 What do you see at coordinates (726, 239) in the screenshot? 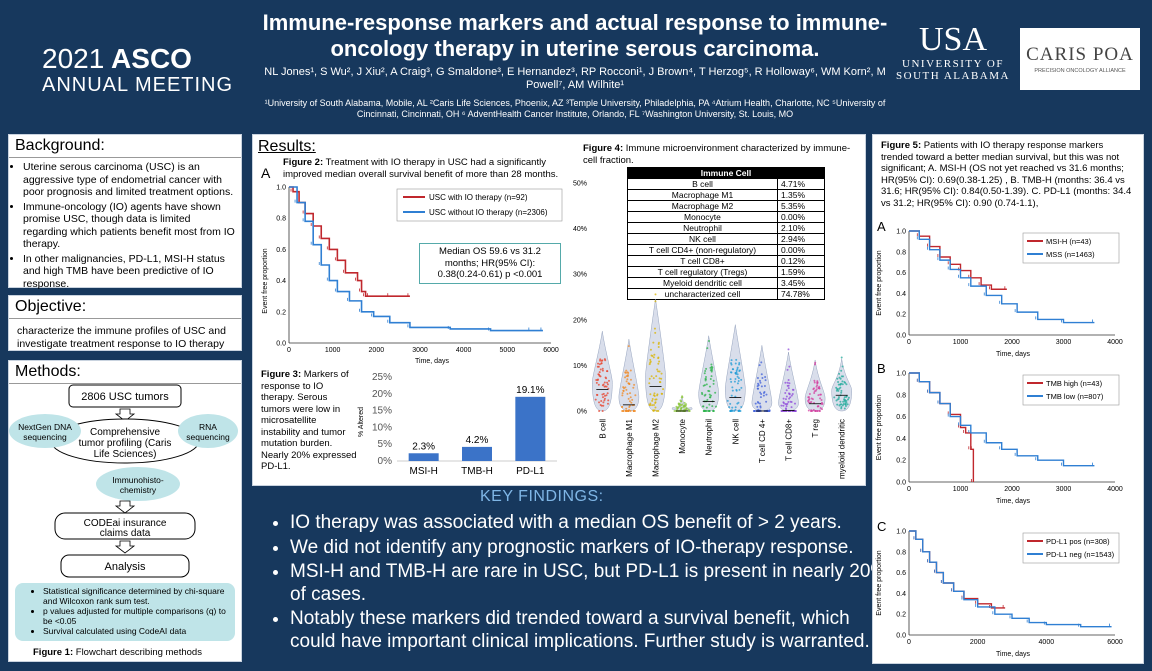
I see `immune-table-row: NK cell 2.94%` at bounding box center [726, 239].